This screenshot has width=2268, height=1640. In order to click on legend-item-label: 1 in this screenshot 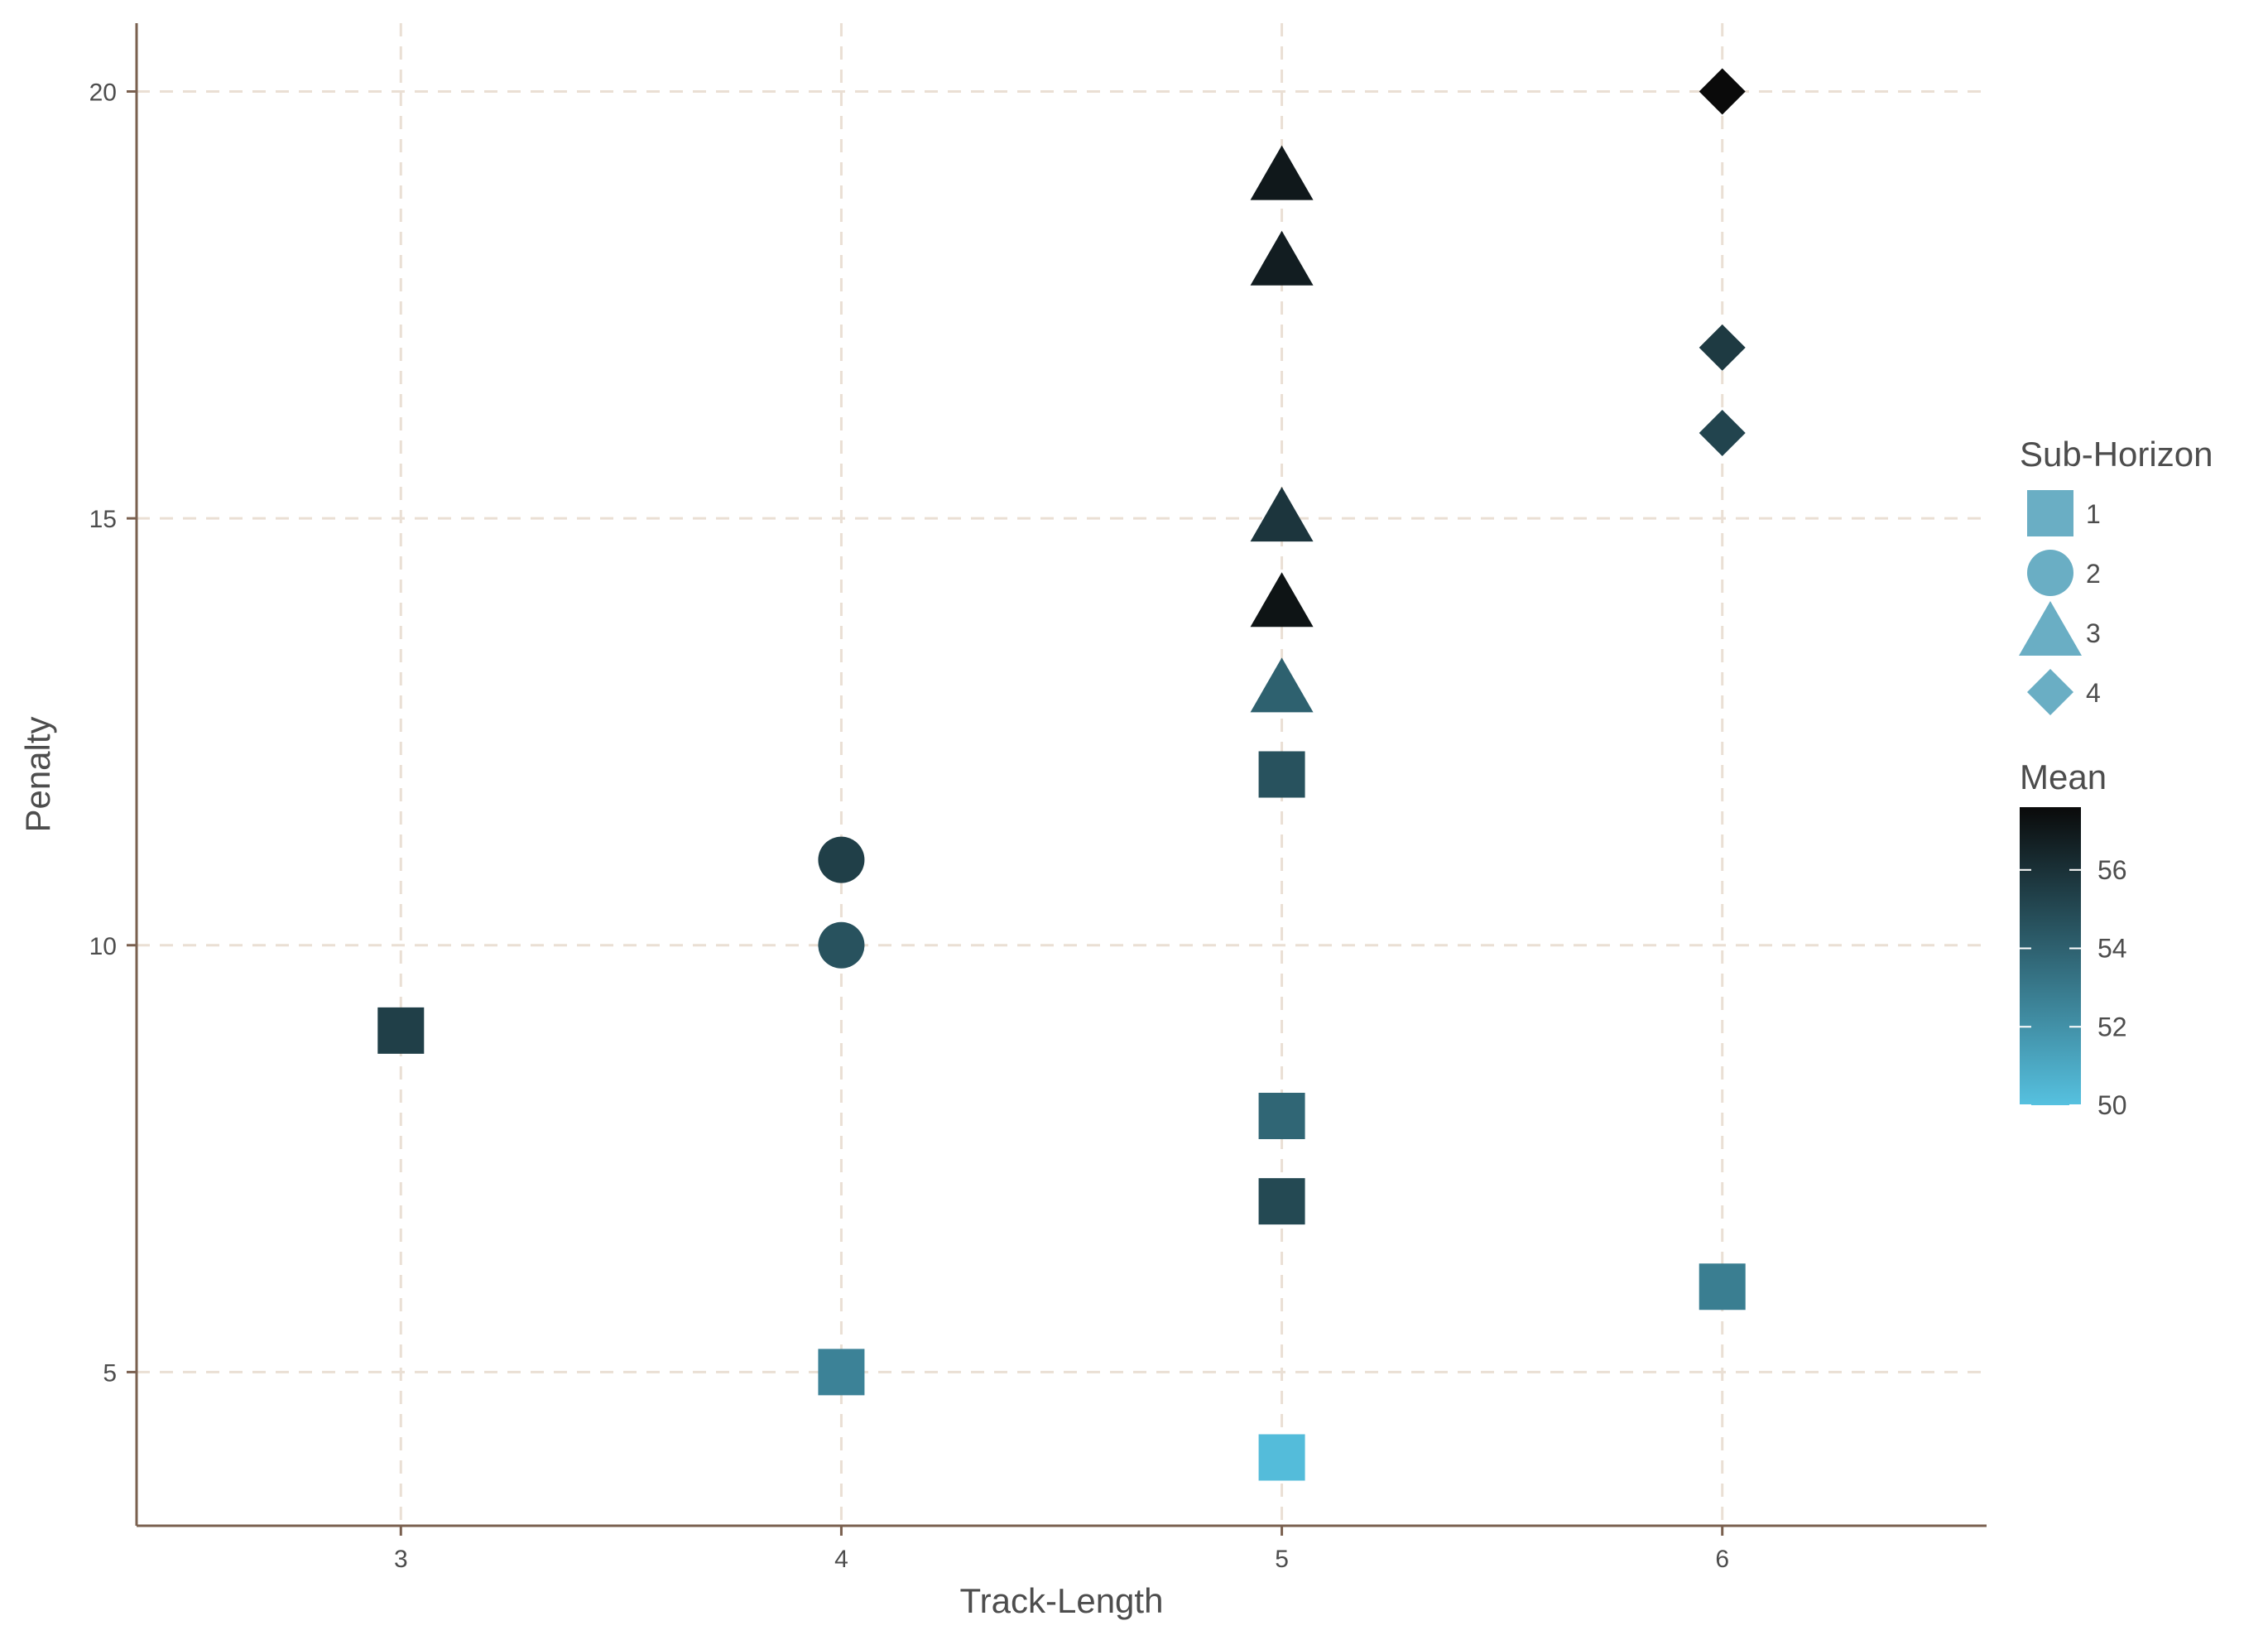, I will do `click(2093, 514)`.